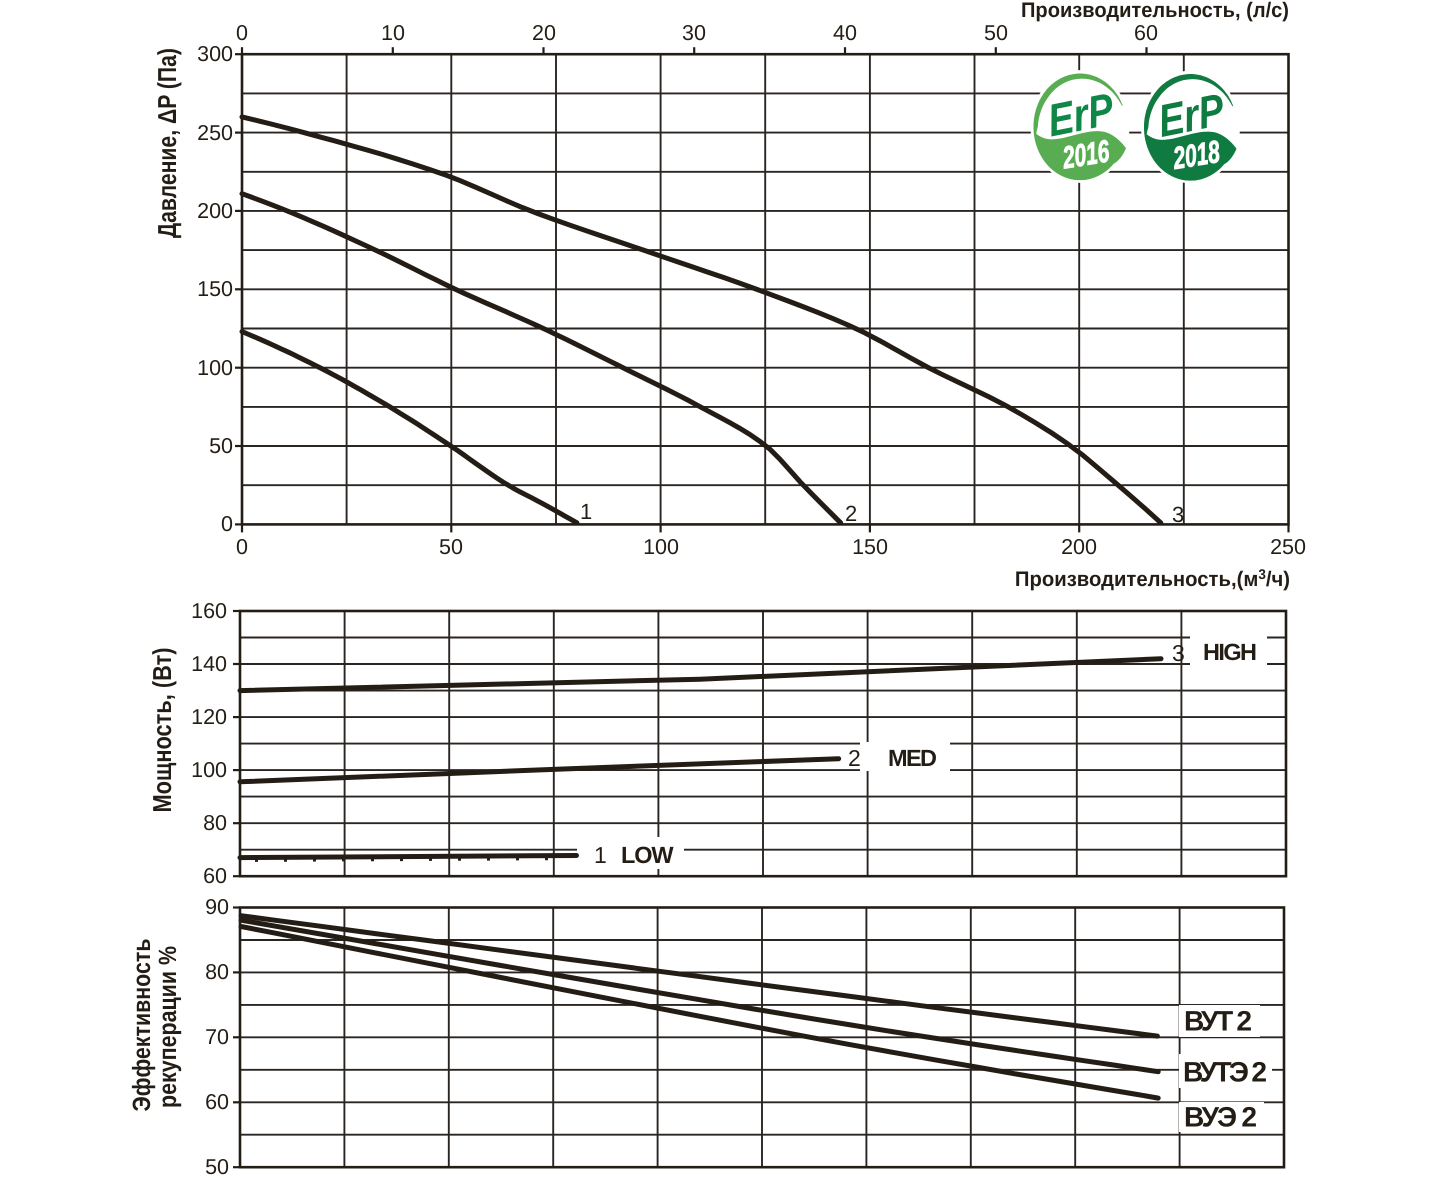  Describe the element at coordinates (209, 664) in the screenshot. I see `svg-text: 140` at that location.